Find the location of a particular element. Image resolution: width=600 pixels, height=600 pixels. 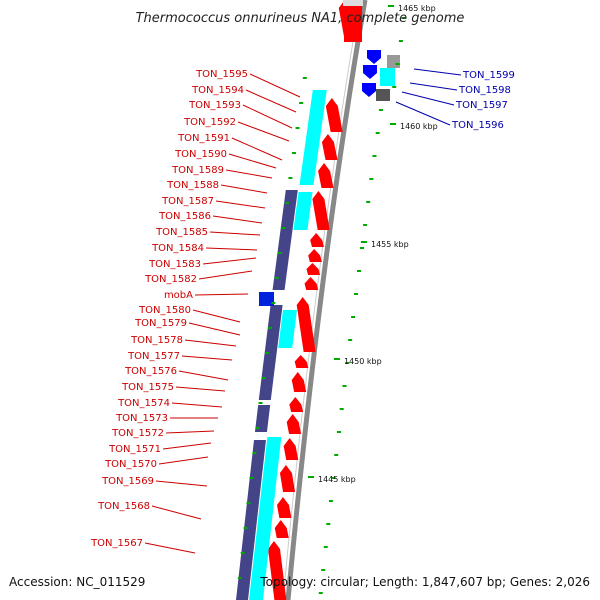

gene-label-left: TON_1578 is located at coordinates (156, 340).